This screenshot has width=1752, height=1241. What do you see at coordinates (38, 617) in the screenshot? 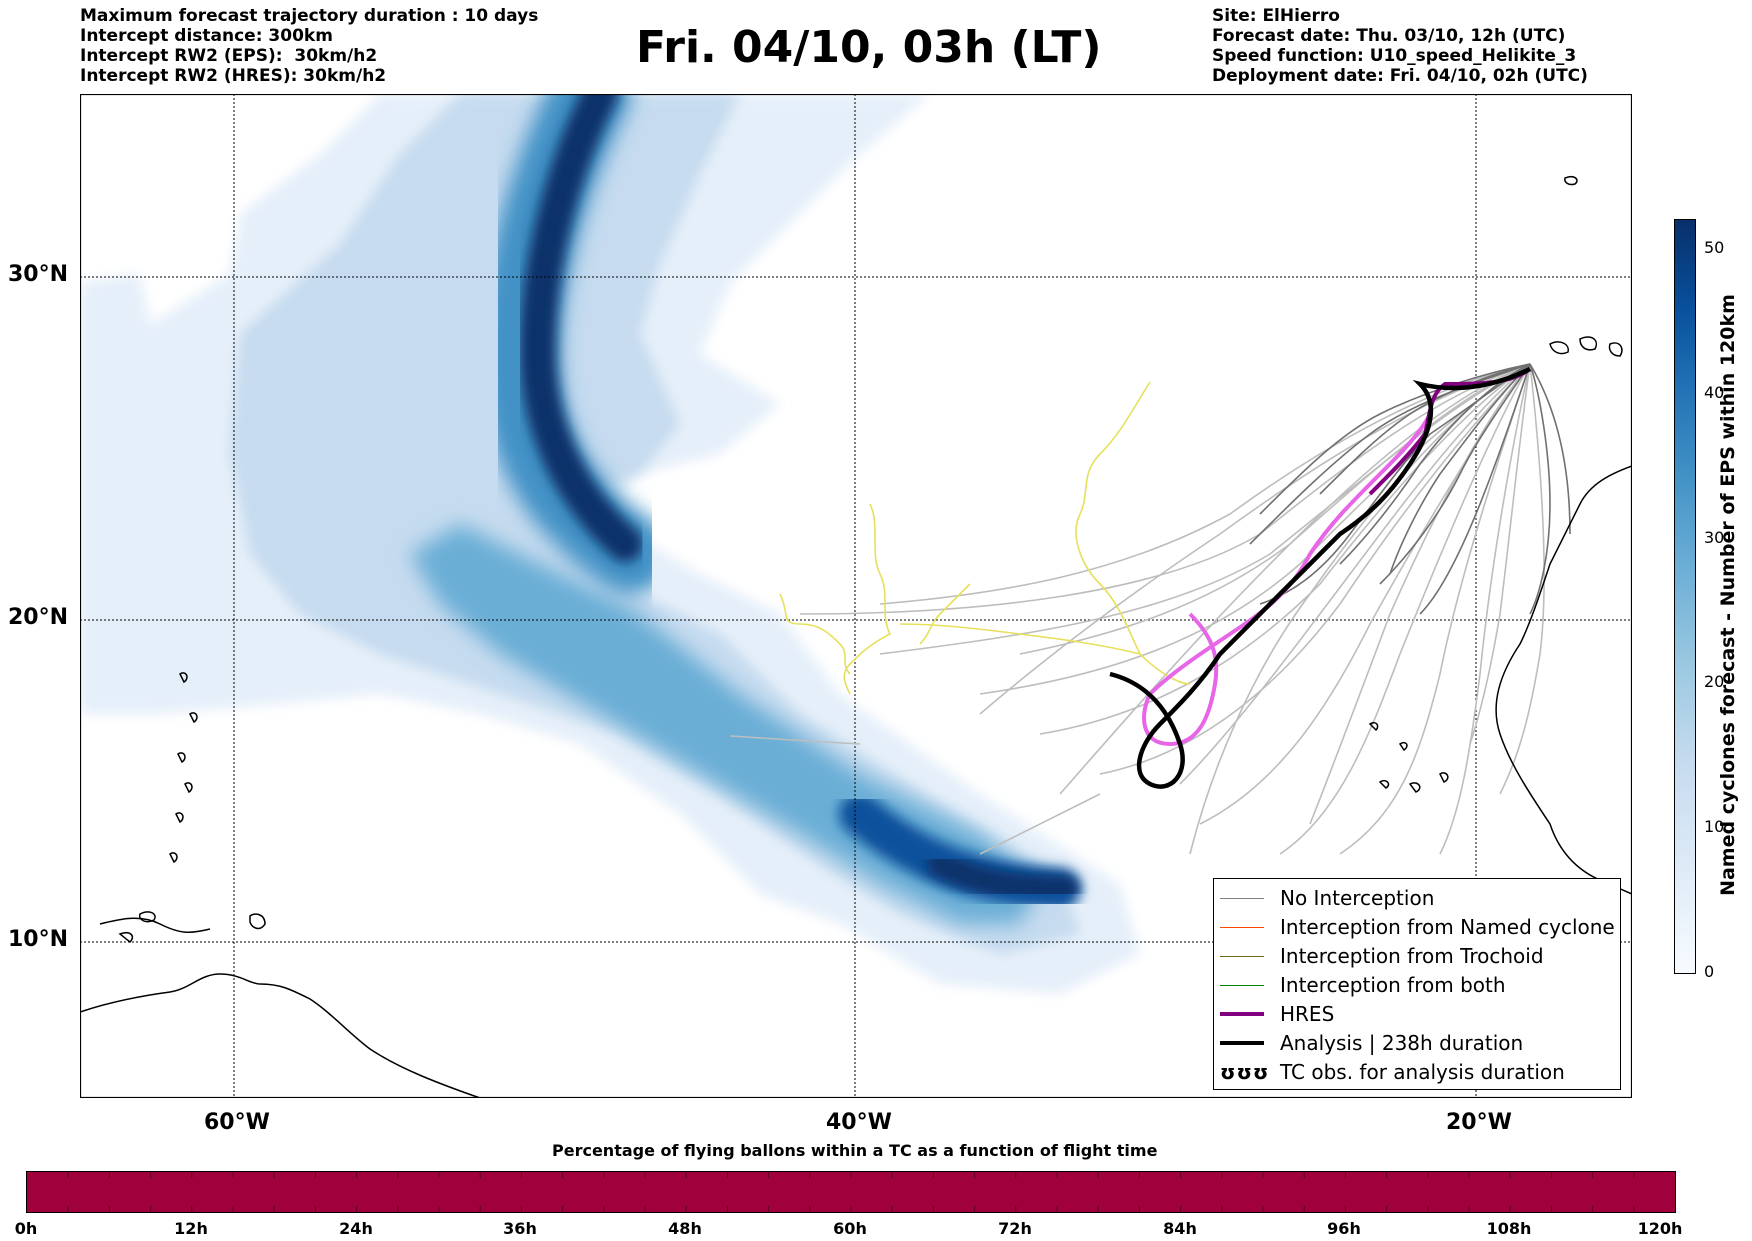
I see `lat-label-20n: 20°N` at bounding box center [38, 617].